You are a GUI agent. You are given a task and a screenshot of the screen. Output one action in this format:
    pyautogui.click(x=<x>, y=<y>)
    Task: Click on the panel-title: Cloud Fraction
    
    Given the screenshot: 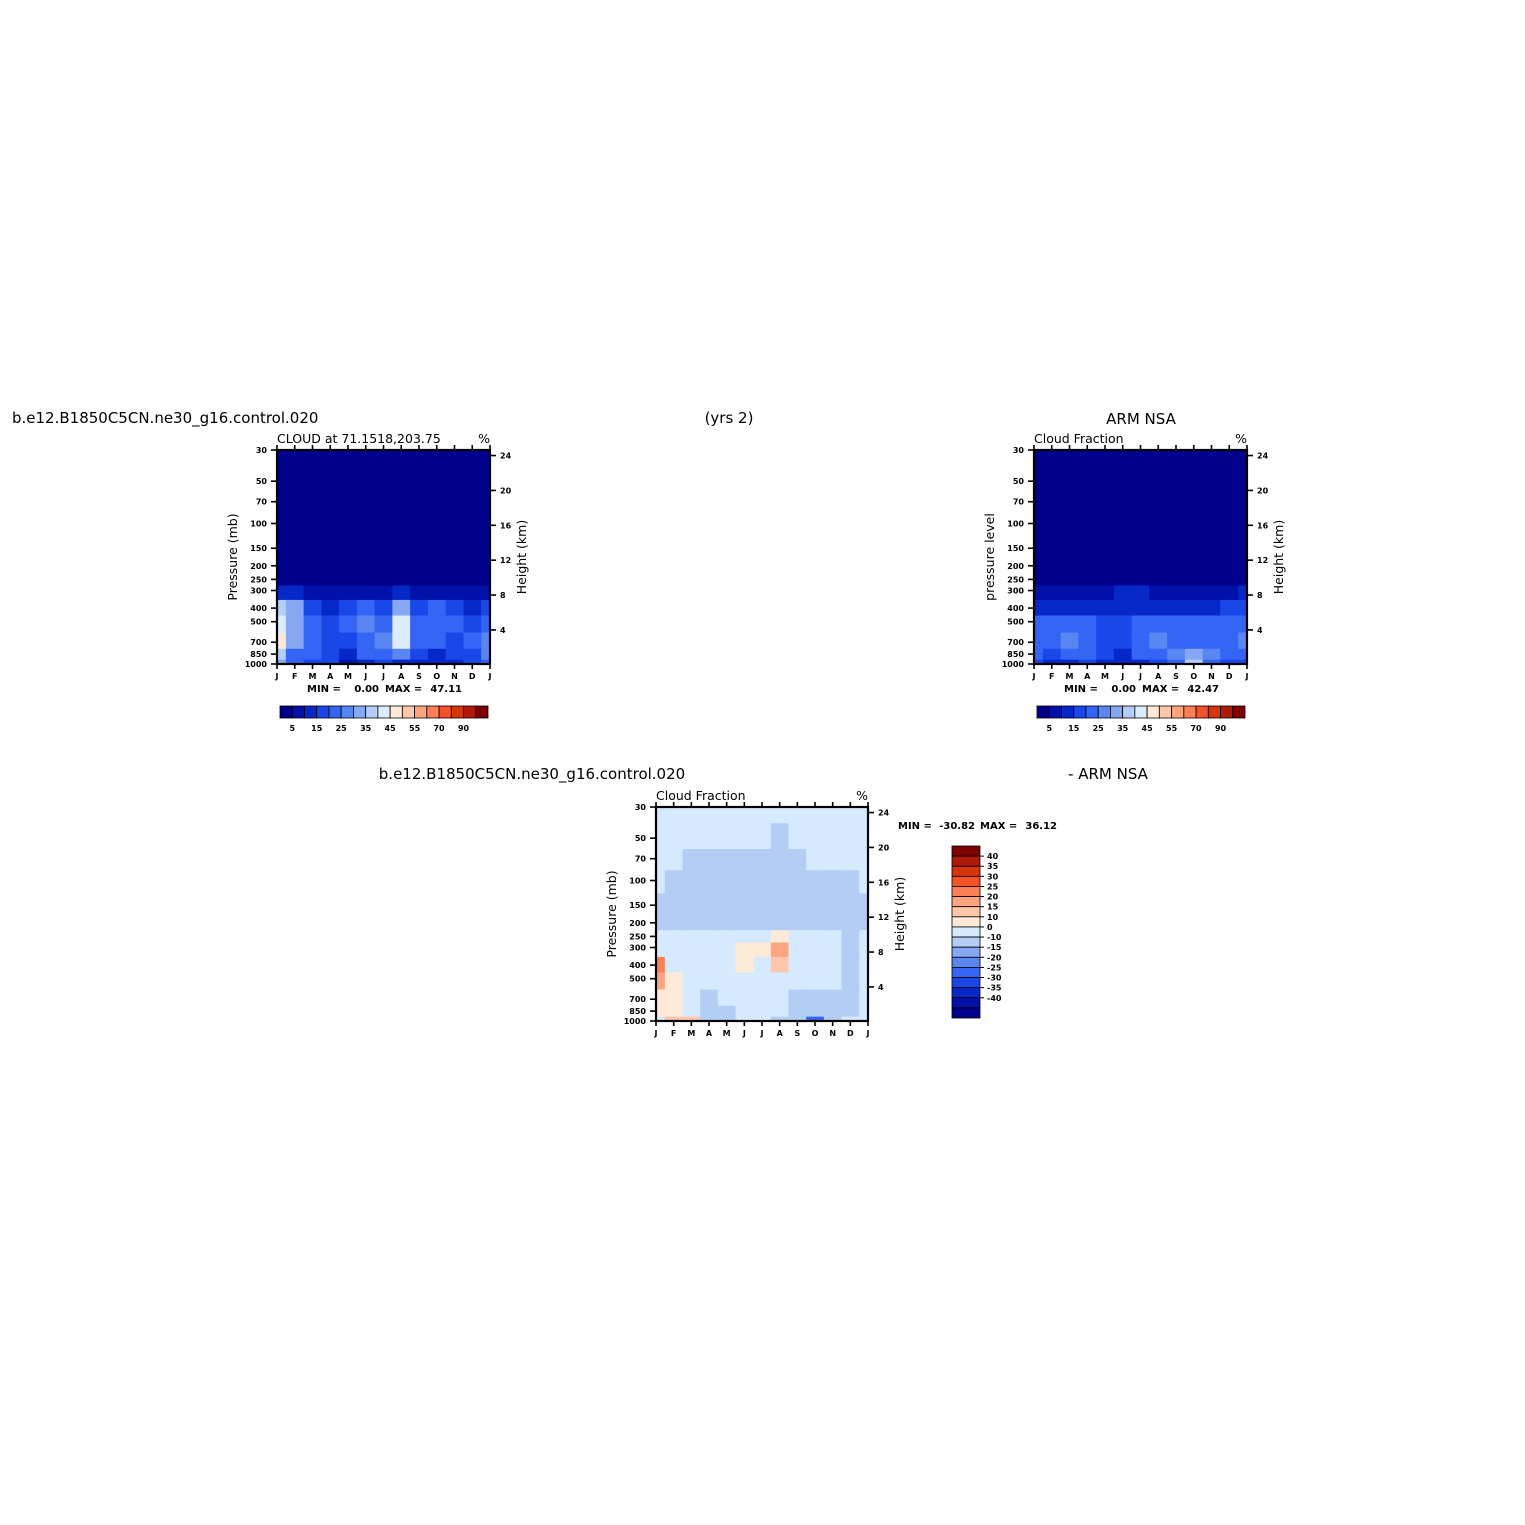 What is the action you would take?
    pyautogui.click(x=701, y=795)
    